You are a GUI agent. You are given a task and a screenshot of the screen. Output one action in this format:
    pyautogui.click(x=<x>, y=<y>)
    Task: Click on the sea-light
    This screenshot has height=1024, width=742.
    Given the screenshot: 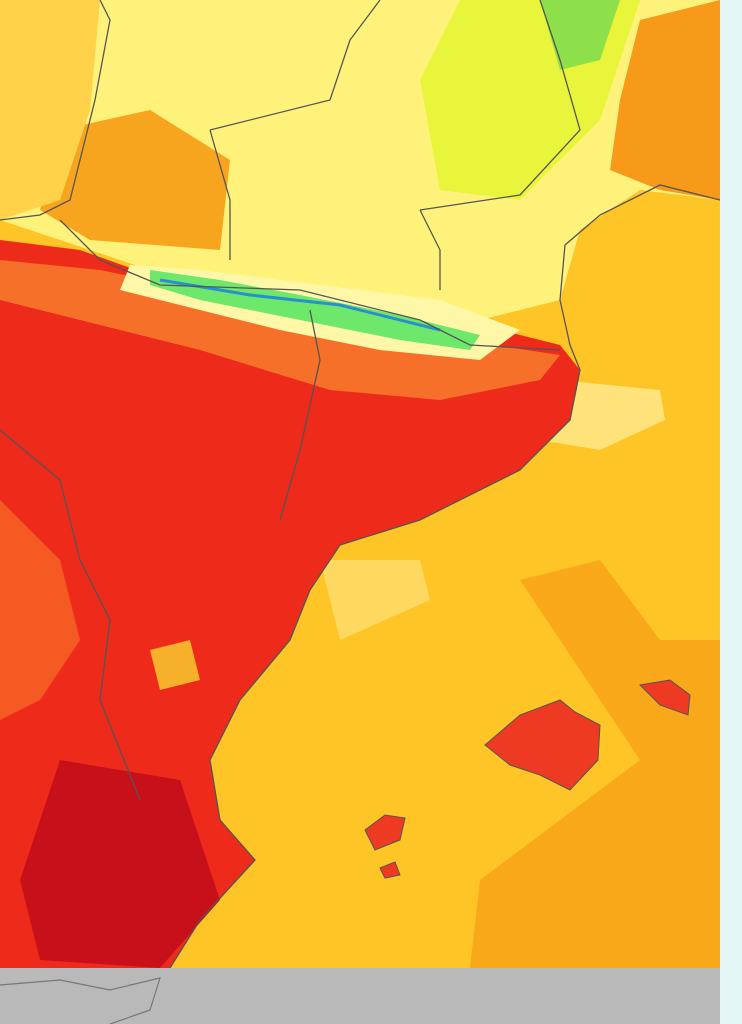 What is the action you would take?
    pyautogui.click(x=375, y=600)
    